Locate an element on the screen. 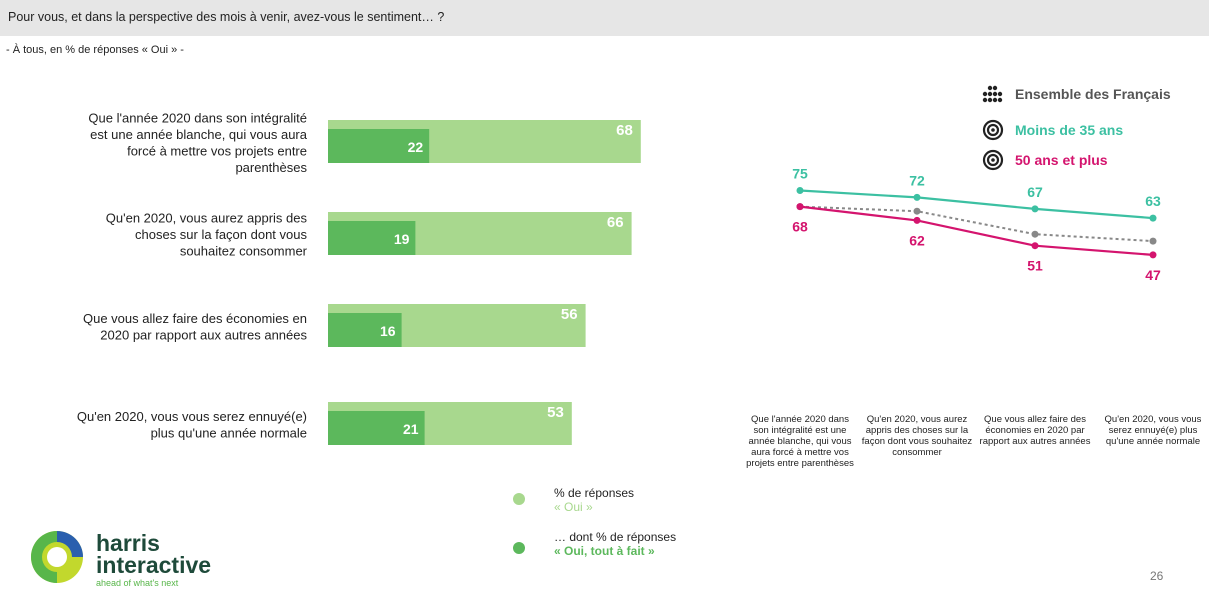  category-label-2-0: Que vous allez faire des économies en is located at coordinates (195, 318).